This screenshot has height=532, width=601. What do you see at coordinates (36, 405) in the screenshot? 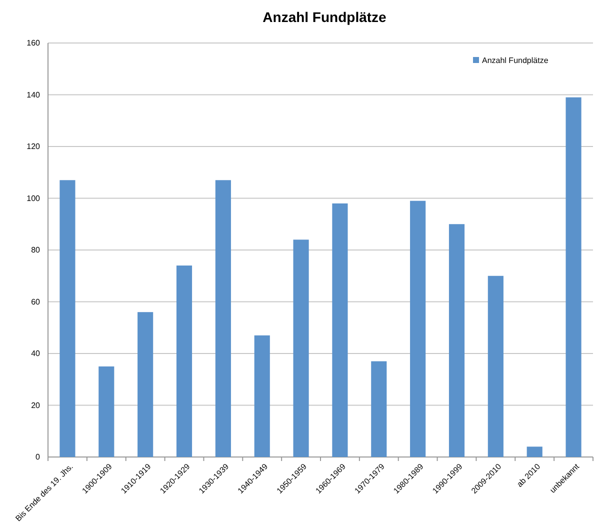
I see `y-tick-label: 20` at bounding box center [36, 405].